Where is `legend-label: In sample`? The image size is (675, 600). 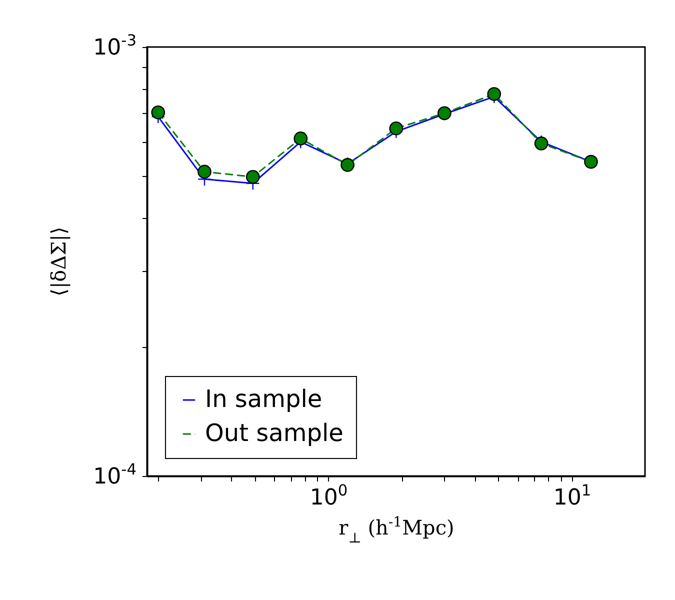 legend-label: In sample is located at coordinates (263, 399).